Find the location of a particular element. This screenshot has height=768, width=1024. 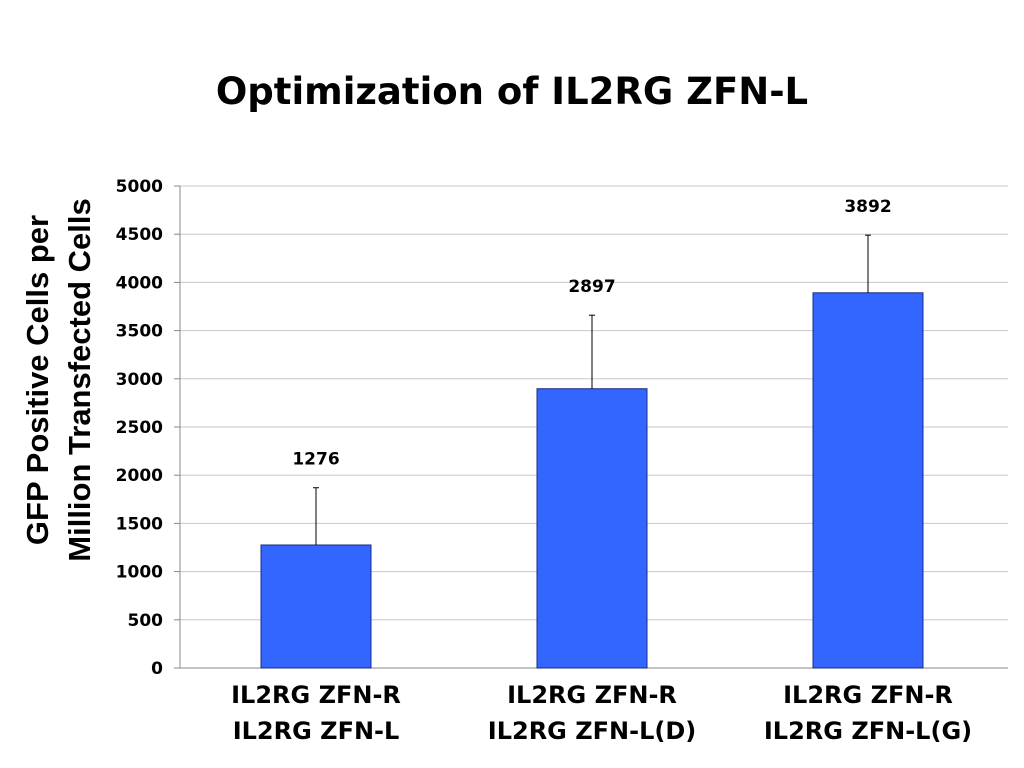

y-axis-label-line-2: Million Transfected Cells is located at coordinates (79, 379).